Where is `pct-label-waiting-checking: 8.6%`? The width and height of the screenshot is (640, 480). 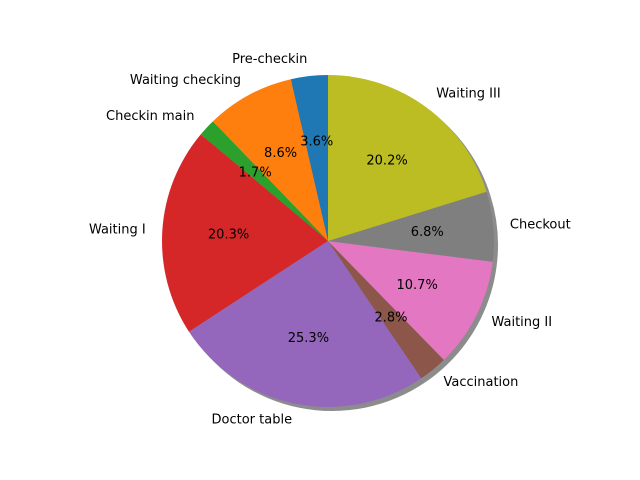
pct-label-waiting-checking: 8.6% is located at coordinates (280, 153).